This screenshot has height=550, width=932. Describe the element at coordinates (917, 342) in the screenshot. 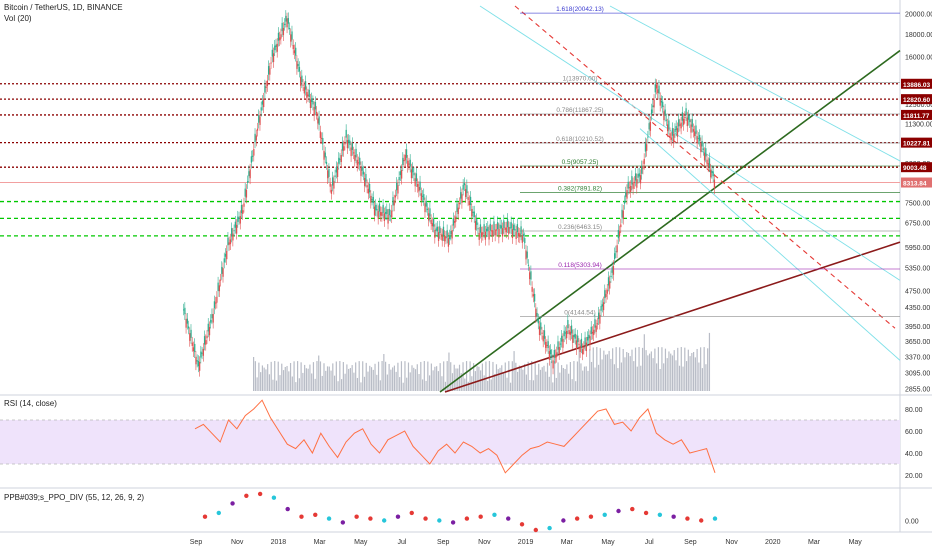

I see `price-tick-label: 3650.00` at that location.